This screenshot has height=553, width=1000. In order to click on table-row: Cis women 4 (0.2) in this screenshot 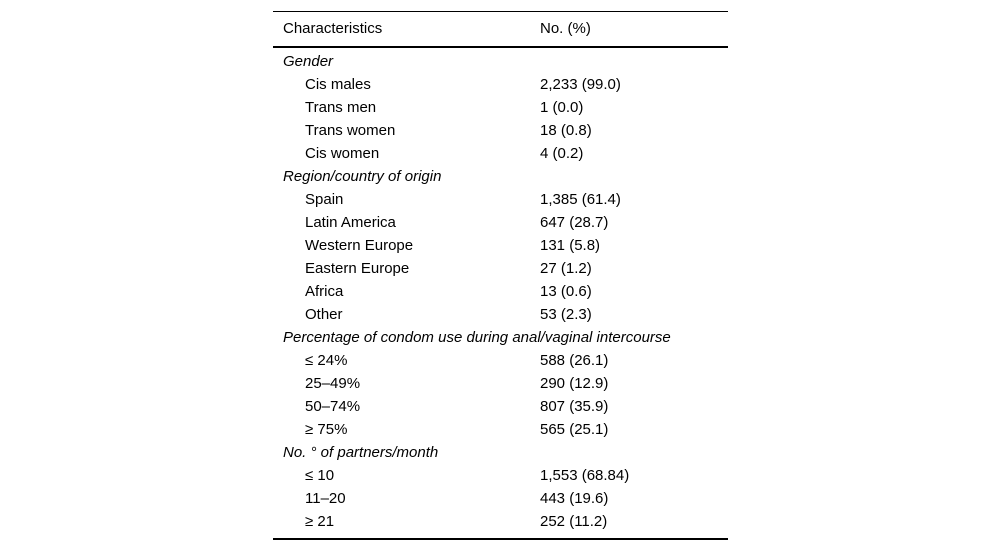, I will do `click(500, 153)`.